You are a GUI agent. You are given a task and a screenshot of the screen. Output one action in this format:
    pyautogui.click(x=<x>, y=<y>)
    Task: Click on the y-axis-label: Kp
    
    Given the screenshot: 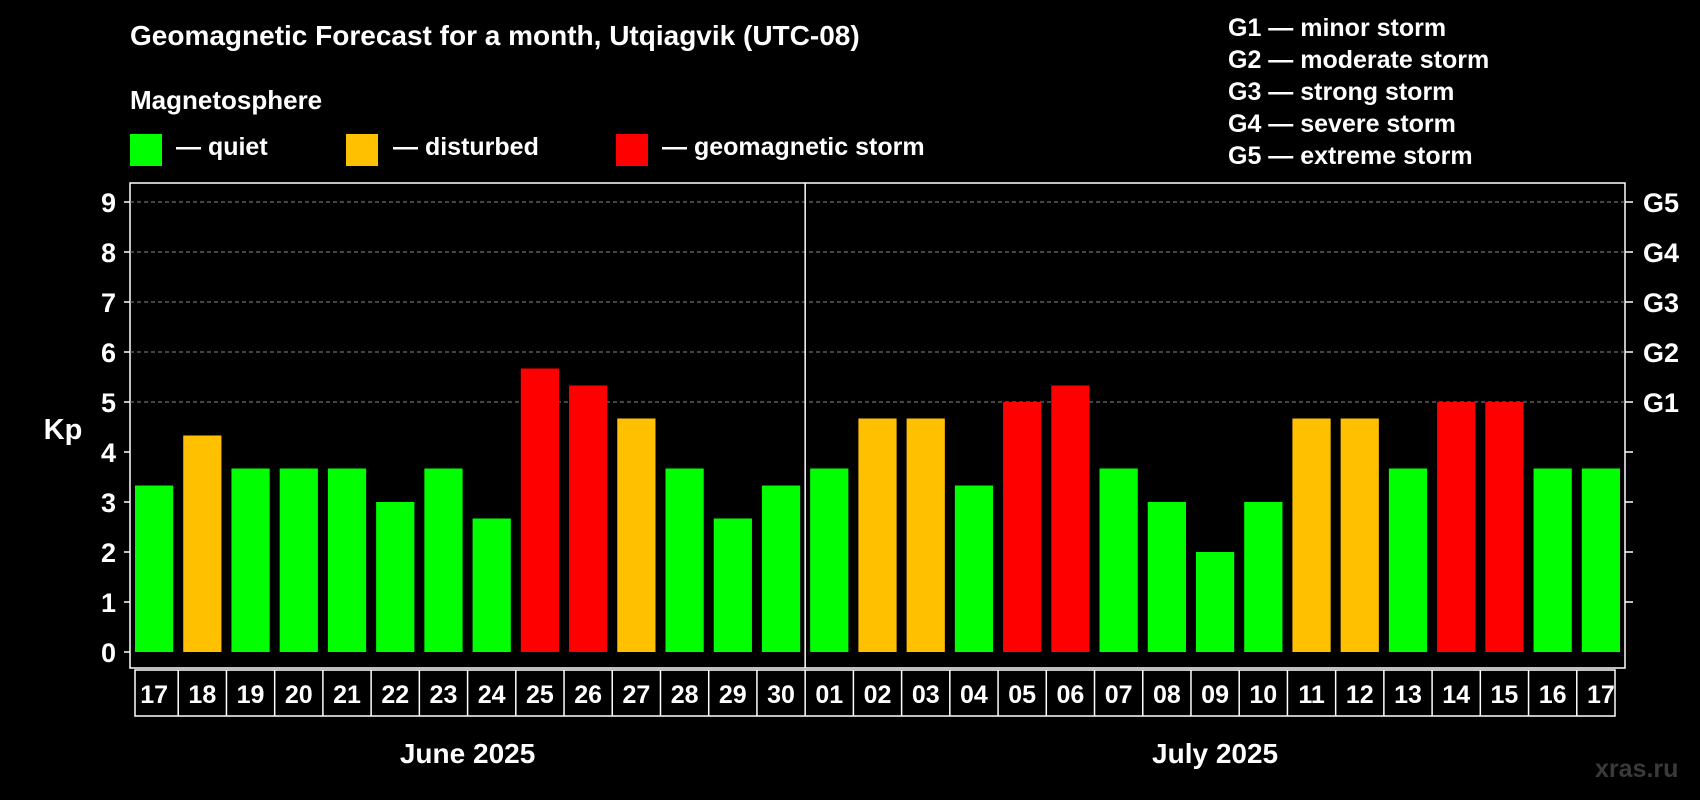 What is the action you would take?
    pyautogui.click(x=63, y=430)
    